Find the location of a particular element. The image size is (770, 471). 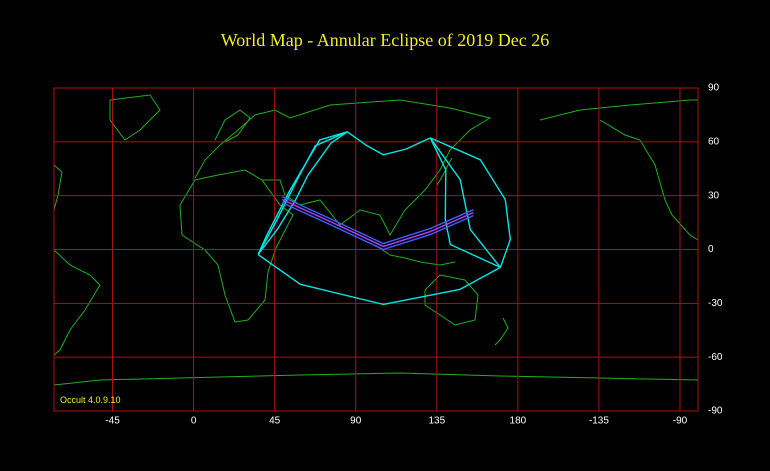

y-tick-label: -60 is located at coordinates (715, 357).